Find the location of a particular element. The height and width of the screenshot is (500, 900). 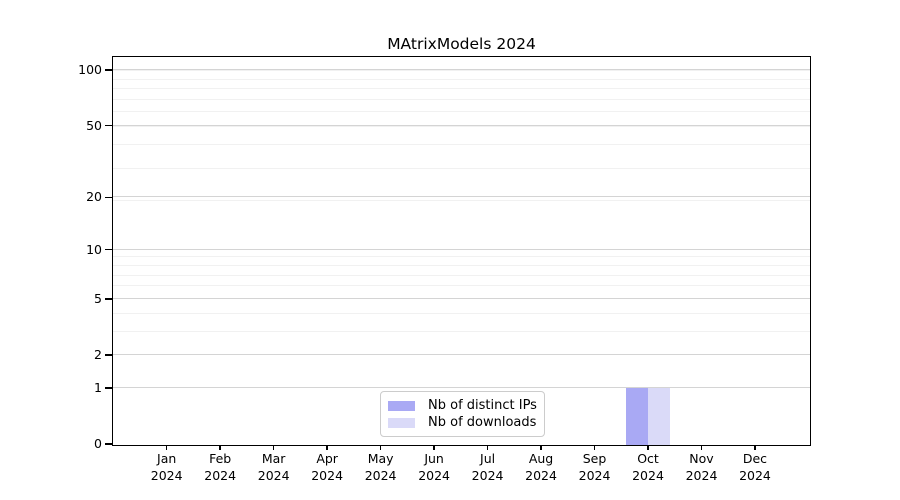

x-tick-label: Jan 2024 is located at coordinates (167, 467).